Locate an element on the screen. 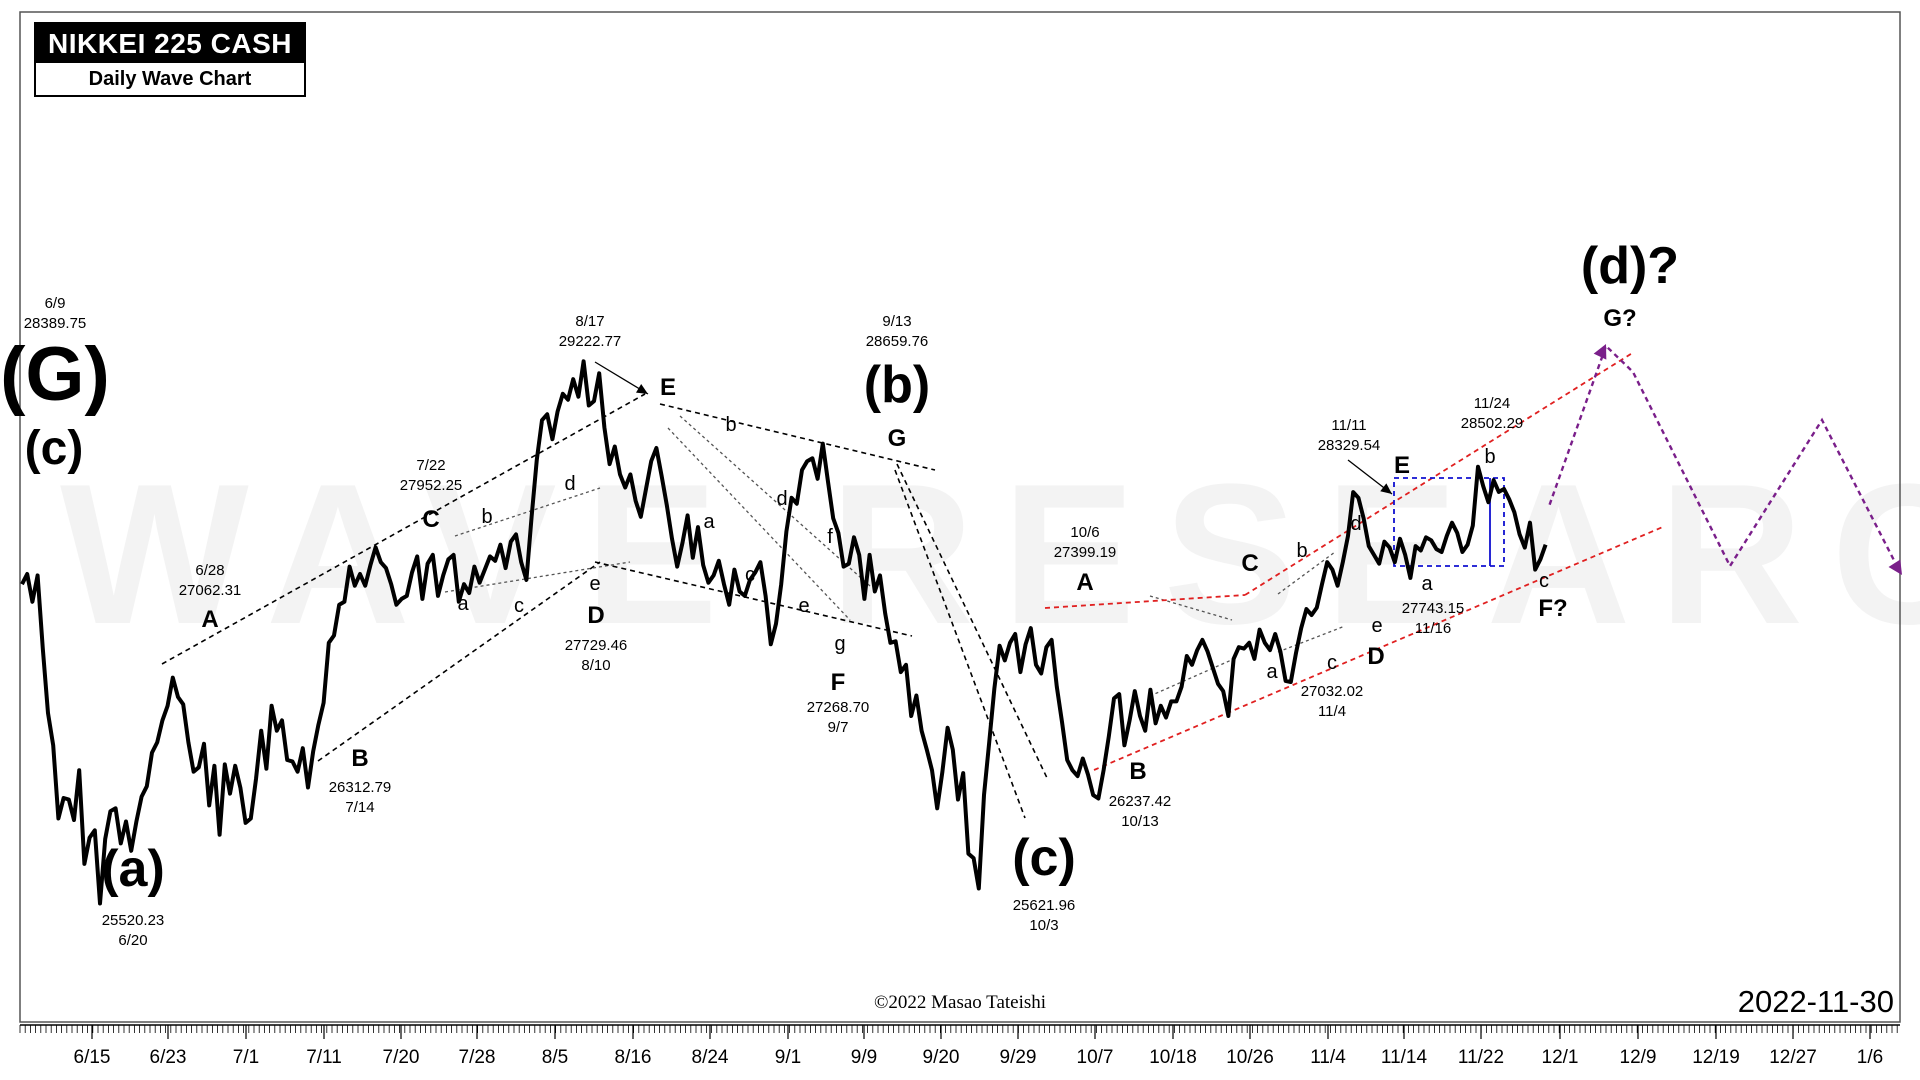  red-channel-upper is located at coordinates (1439, 473).